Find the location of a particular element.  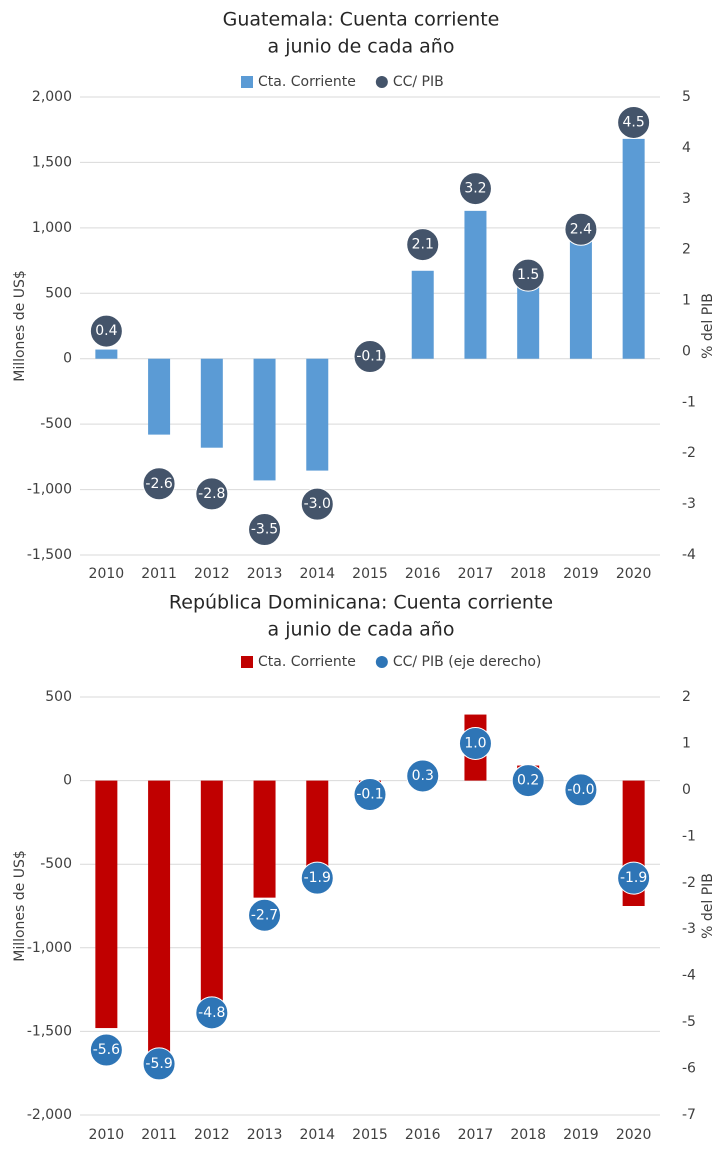

y-tick-label: 1,500 is located at coordinates (52, 162).